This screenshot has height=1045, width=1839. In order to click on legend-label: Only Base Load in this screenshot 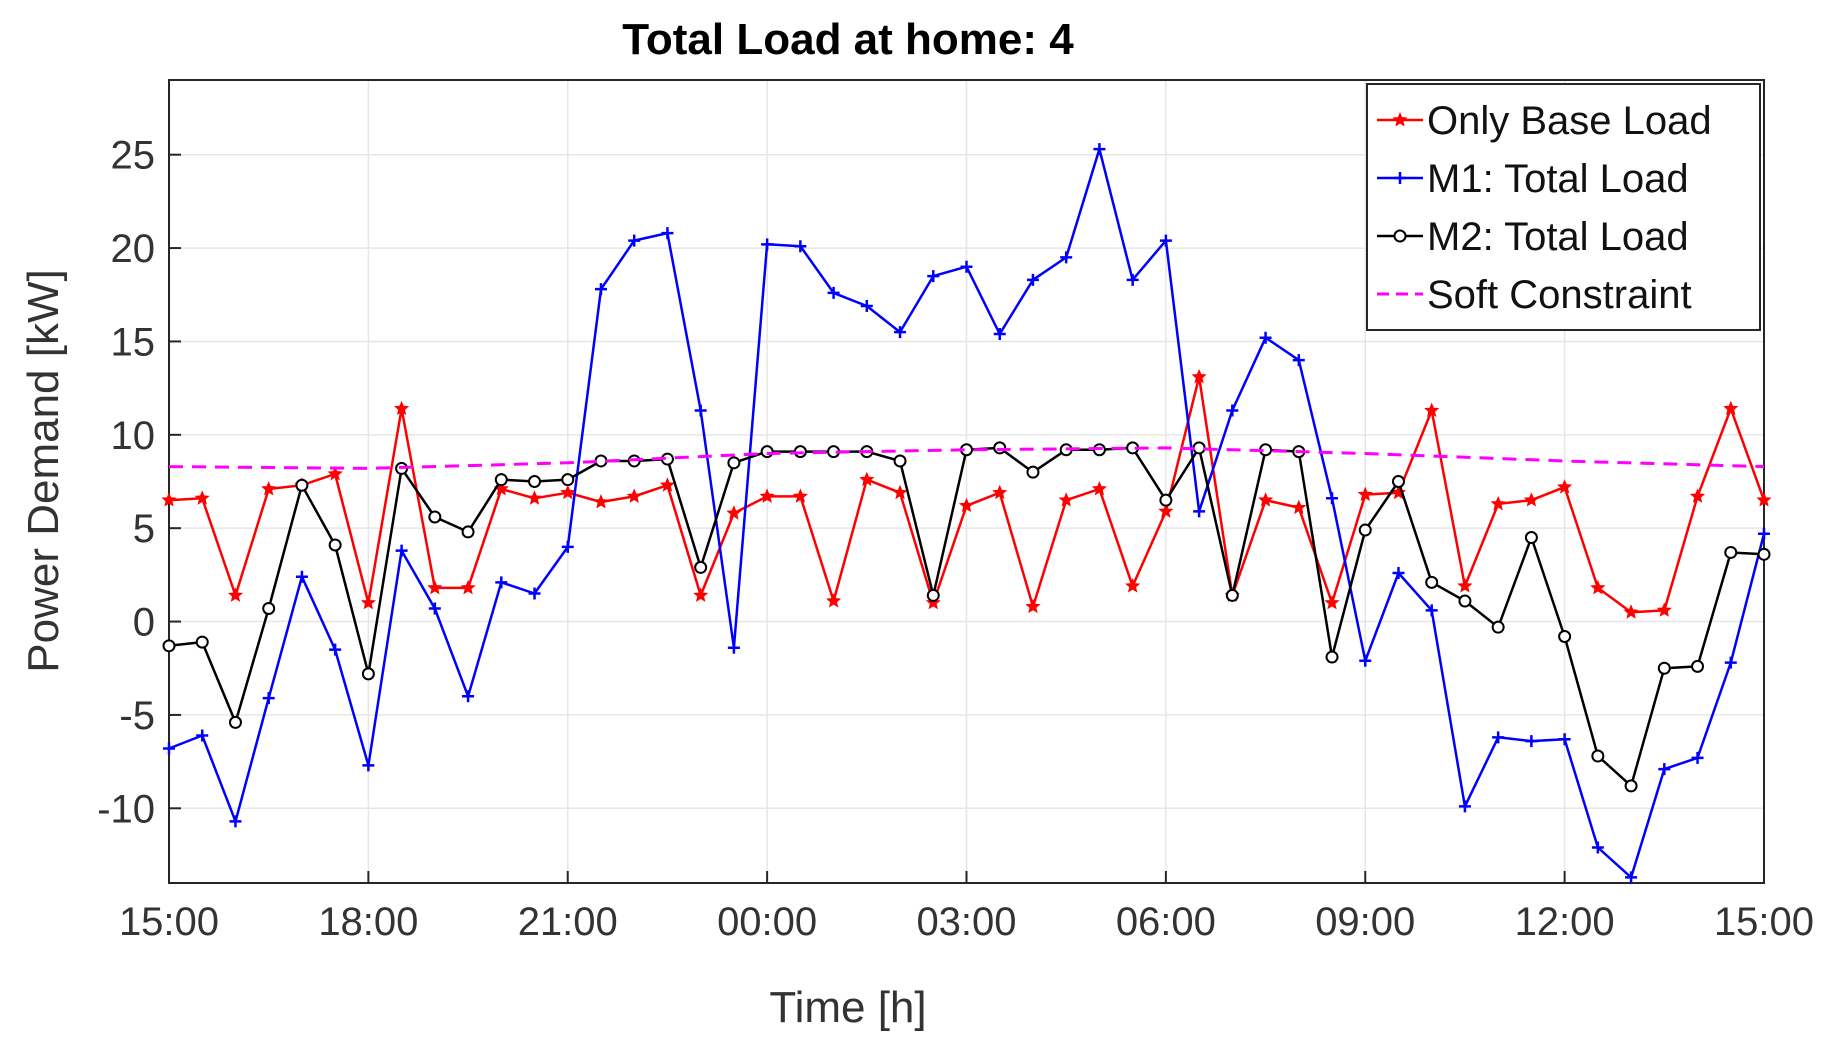, I will do `click(1569, 121)`.